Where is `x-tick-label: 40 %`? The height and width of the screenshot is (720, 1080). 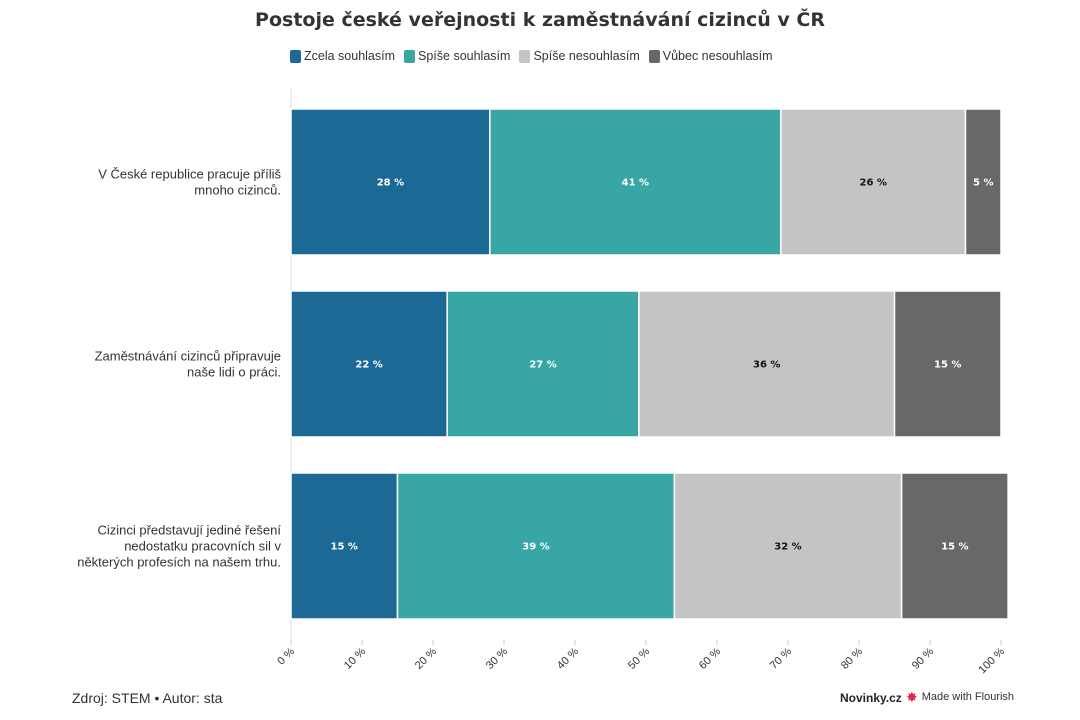 x-tick-label: 40 % is located at coordinates (568, 658).